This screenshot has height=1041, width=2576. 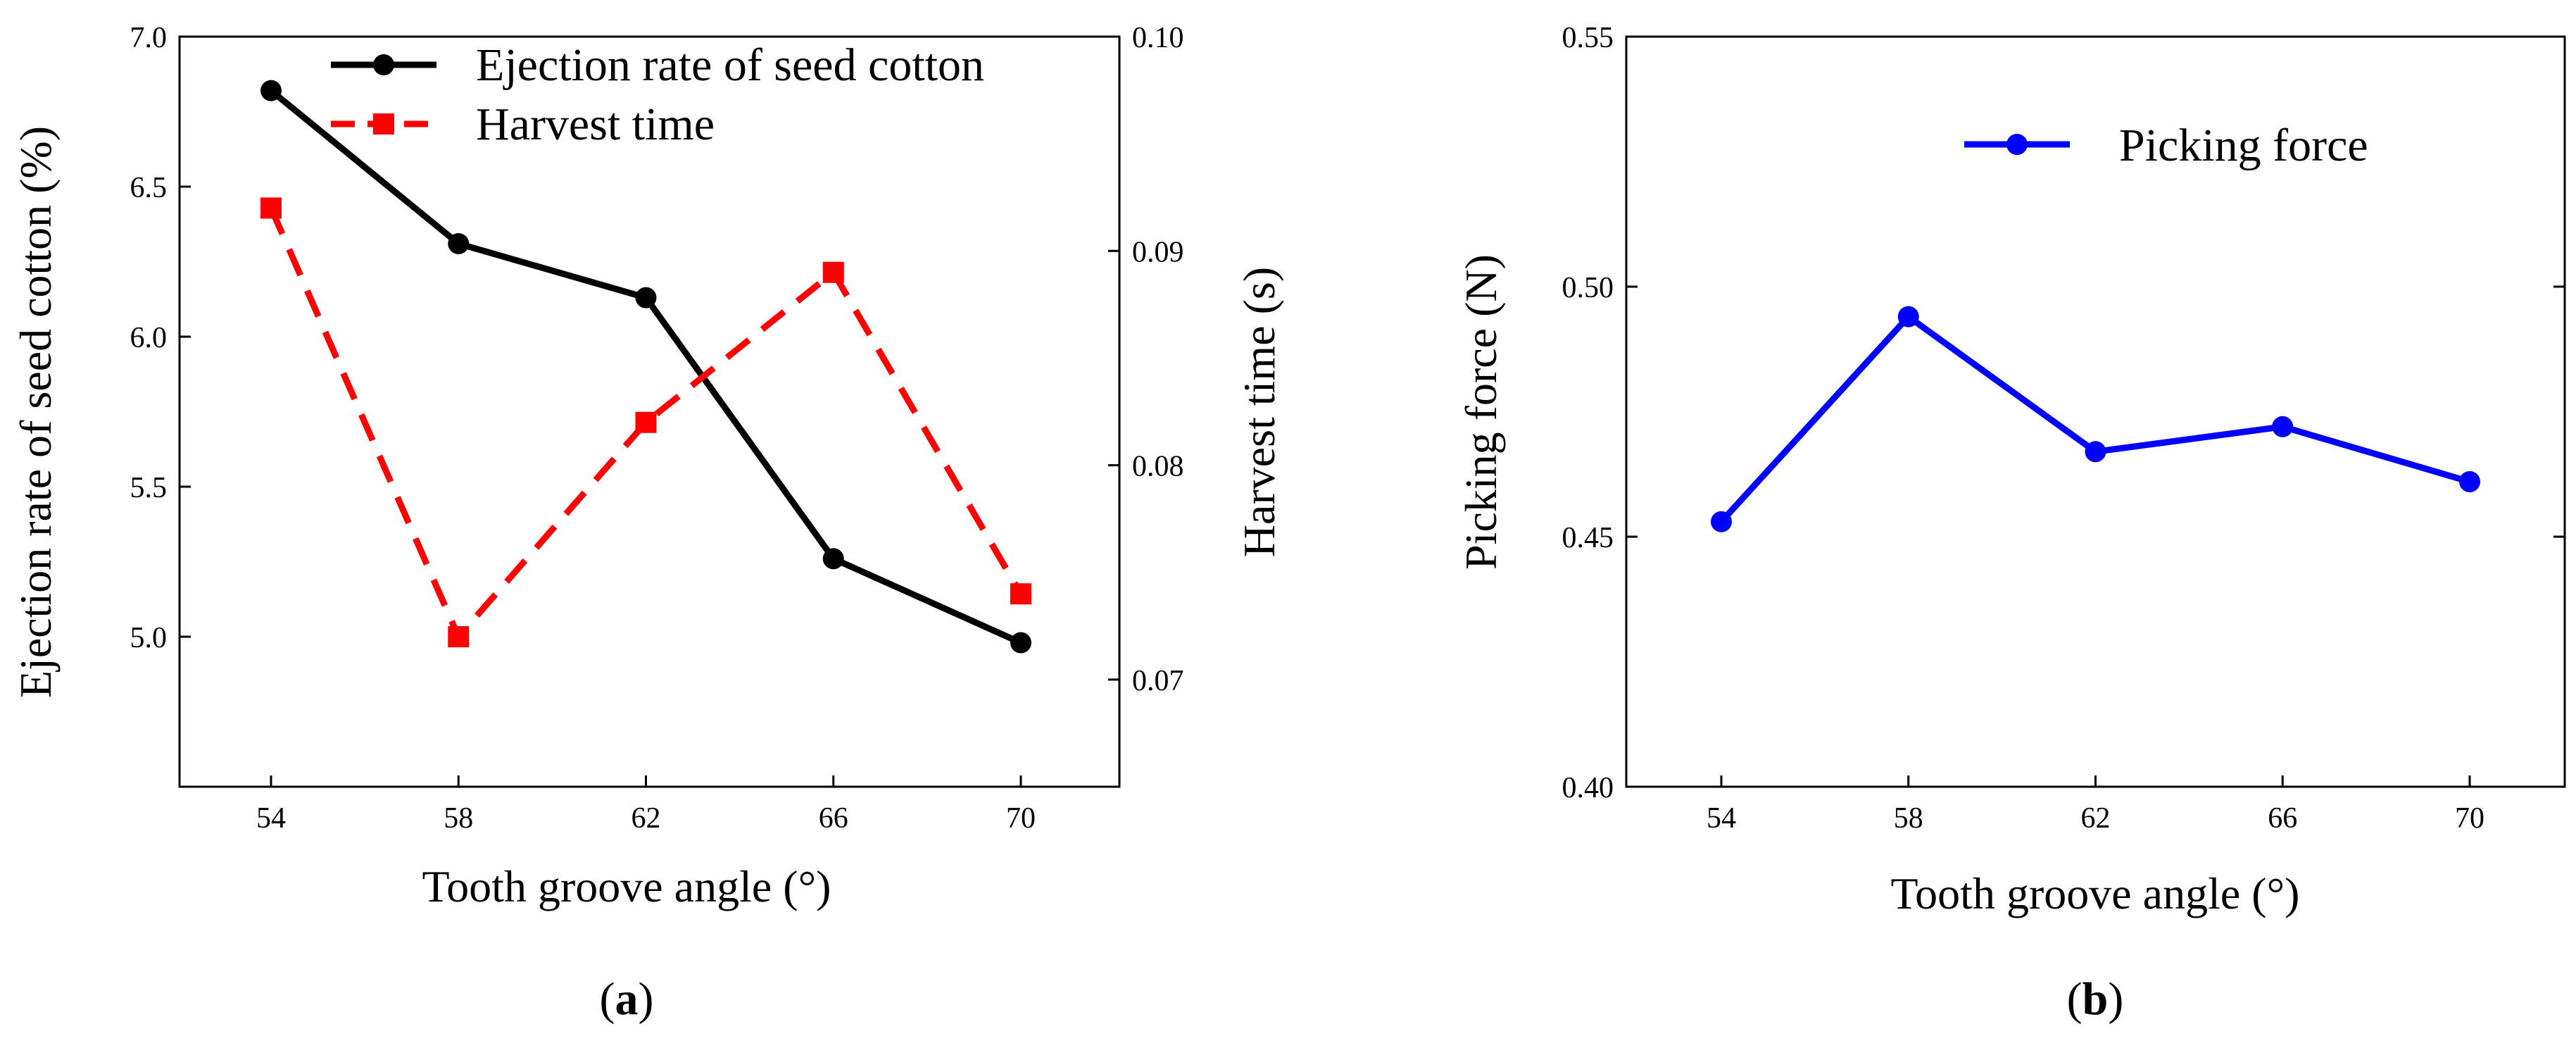 What do you see at coordinates (1481, 412) in the screenshot?
I see `y-axis-title-b: Picking force (N)` at bounding box center [1481, 412].